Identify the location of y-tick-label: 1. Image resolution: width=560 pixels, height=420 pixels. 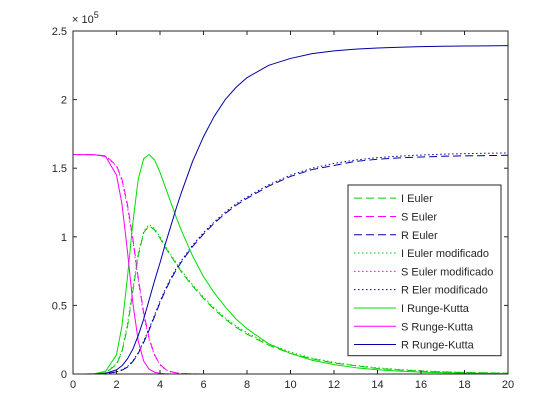
(64, 238).